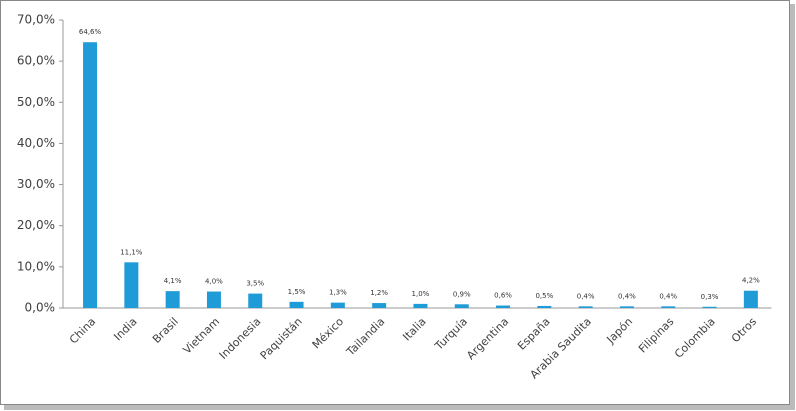 The width and height of the screenshot is (796, 411). What do you see at coordinates (503, 296) in the screenshot?
I see `value-label: 0,6%` at bounding box center [503, 296].